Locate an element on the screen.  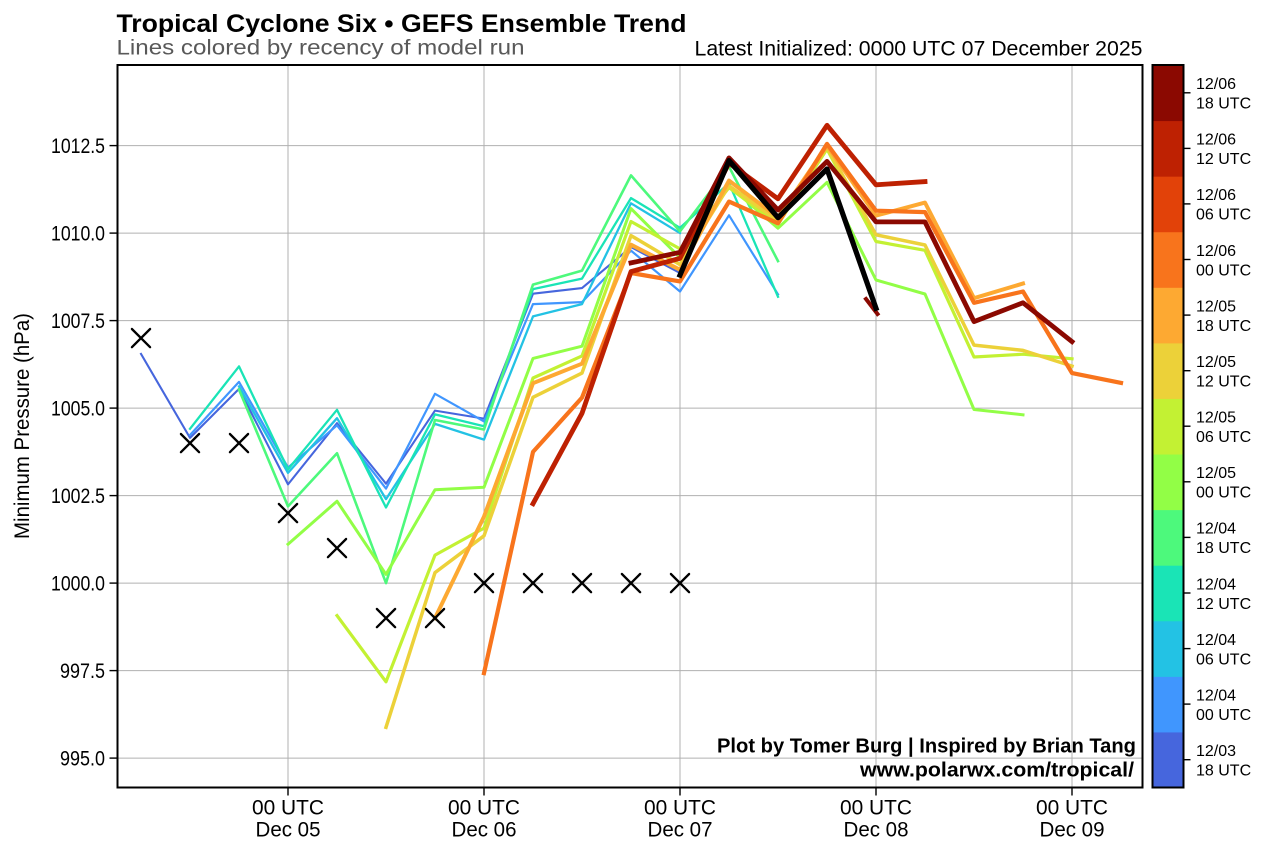
svg-text: 1005.0 is located at coordinates (78, 408).